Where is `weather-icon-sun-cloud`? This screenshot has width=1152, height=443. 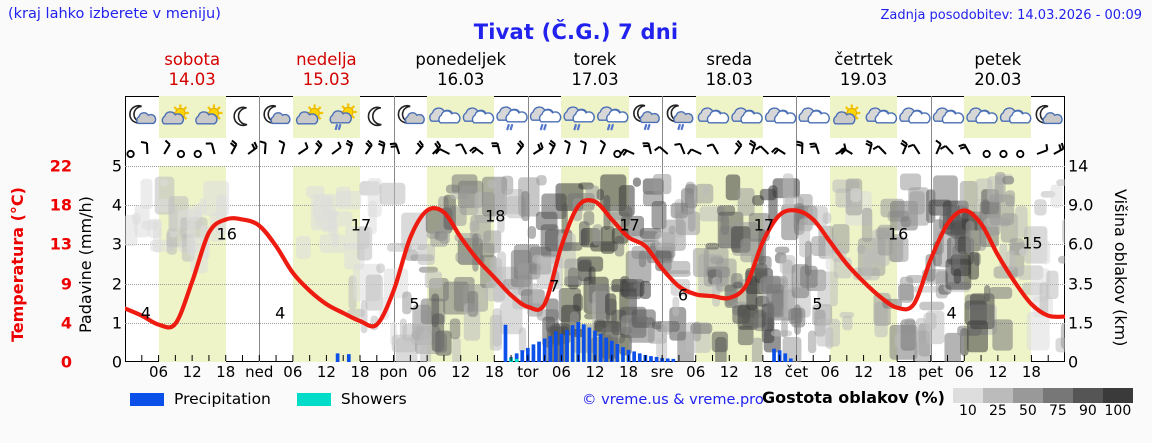 weather-icon-sun-cloud is located at coordinates (209, 114).